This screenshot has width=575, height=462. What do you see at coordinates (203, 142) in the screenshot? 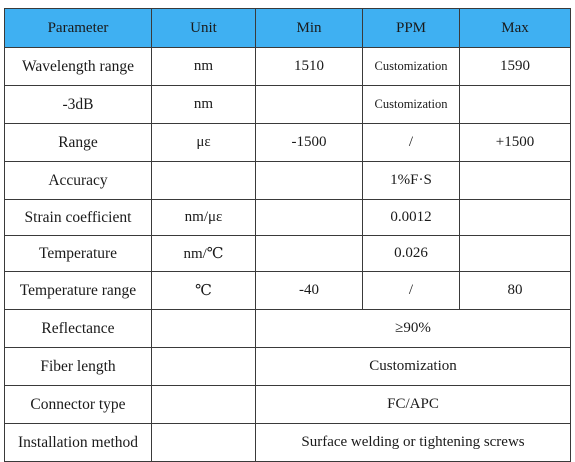
I see `unit-cell: με` at bounding box center [203, 142].